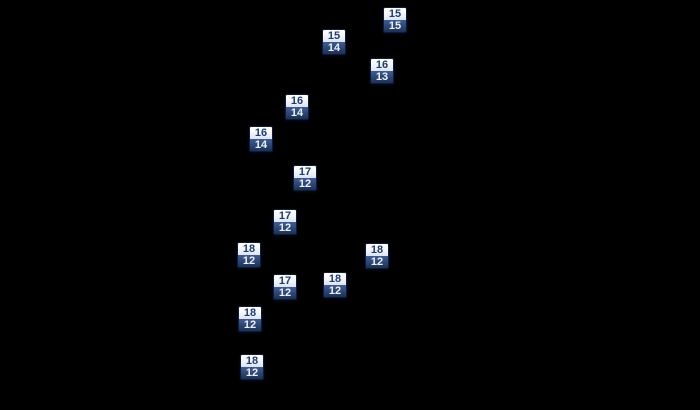 The width and height of the screenshot is (700, 410). What do you see at coordinates (395, 26) in the screenshot?
I see `low-temp-label: 15` at bounding box center [395, 26].